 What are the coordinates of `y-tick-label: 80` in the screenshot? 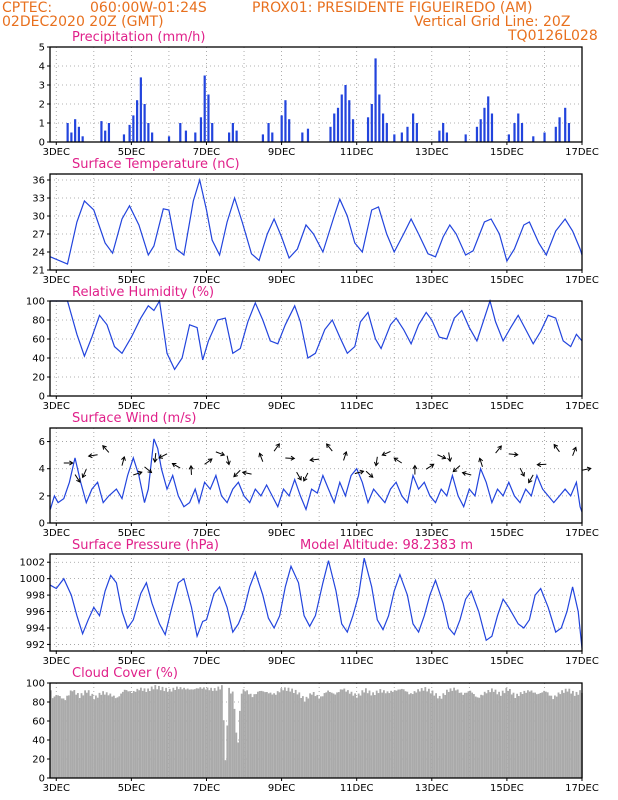 It's located at (38, 321).